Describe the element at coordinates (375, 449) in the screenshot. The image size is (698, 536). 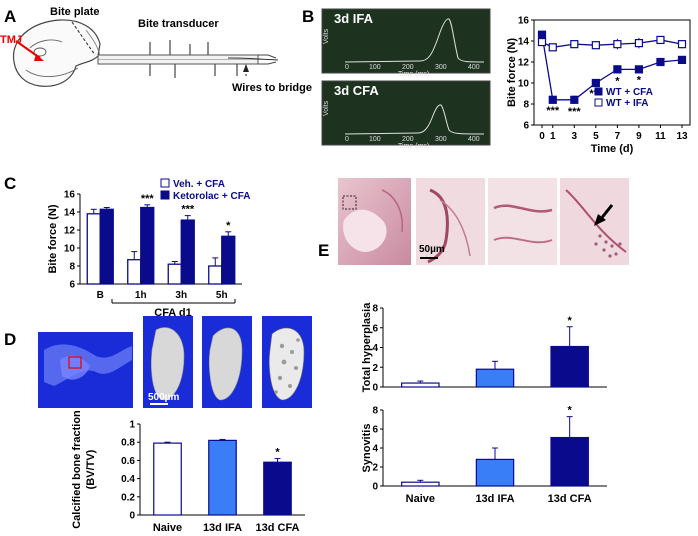
I see `chart-e2-ytick-label-2: 4` at that location.